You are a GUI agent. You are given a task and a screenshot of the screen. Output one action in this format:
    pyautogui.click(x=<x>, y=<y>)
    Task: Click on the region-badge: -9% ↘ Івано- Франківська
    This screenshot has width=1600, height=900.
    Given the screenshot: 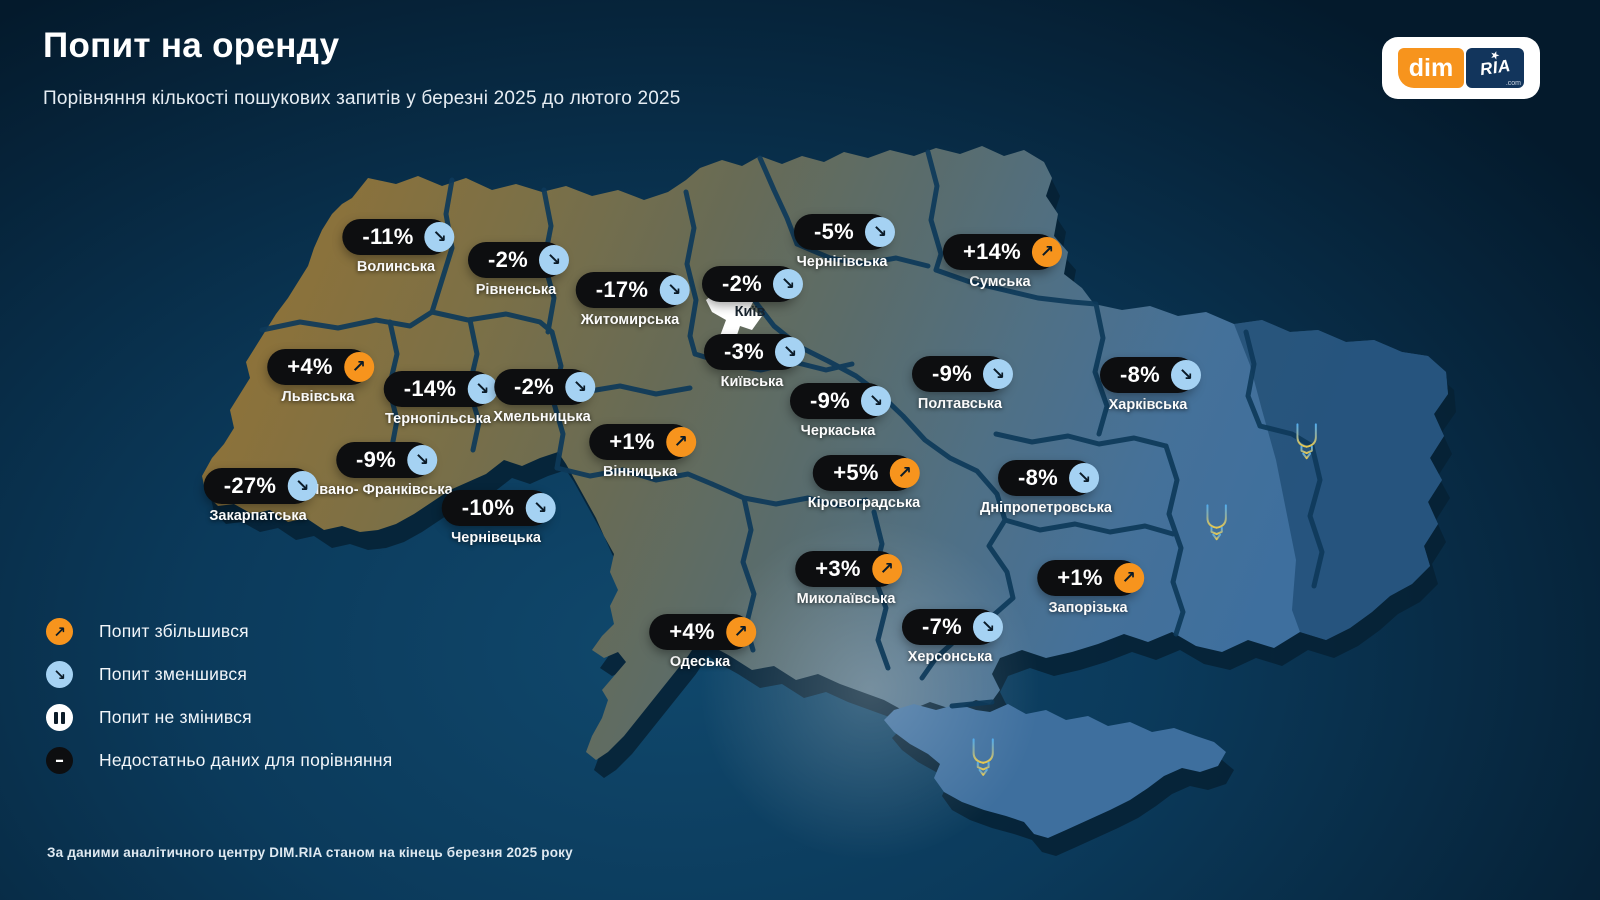 What is the action you would take?
    pyautogui.click(x=384, y=470)
    